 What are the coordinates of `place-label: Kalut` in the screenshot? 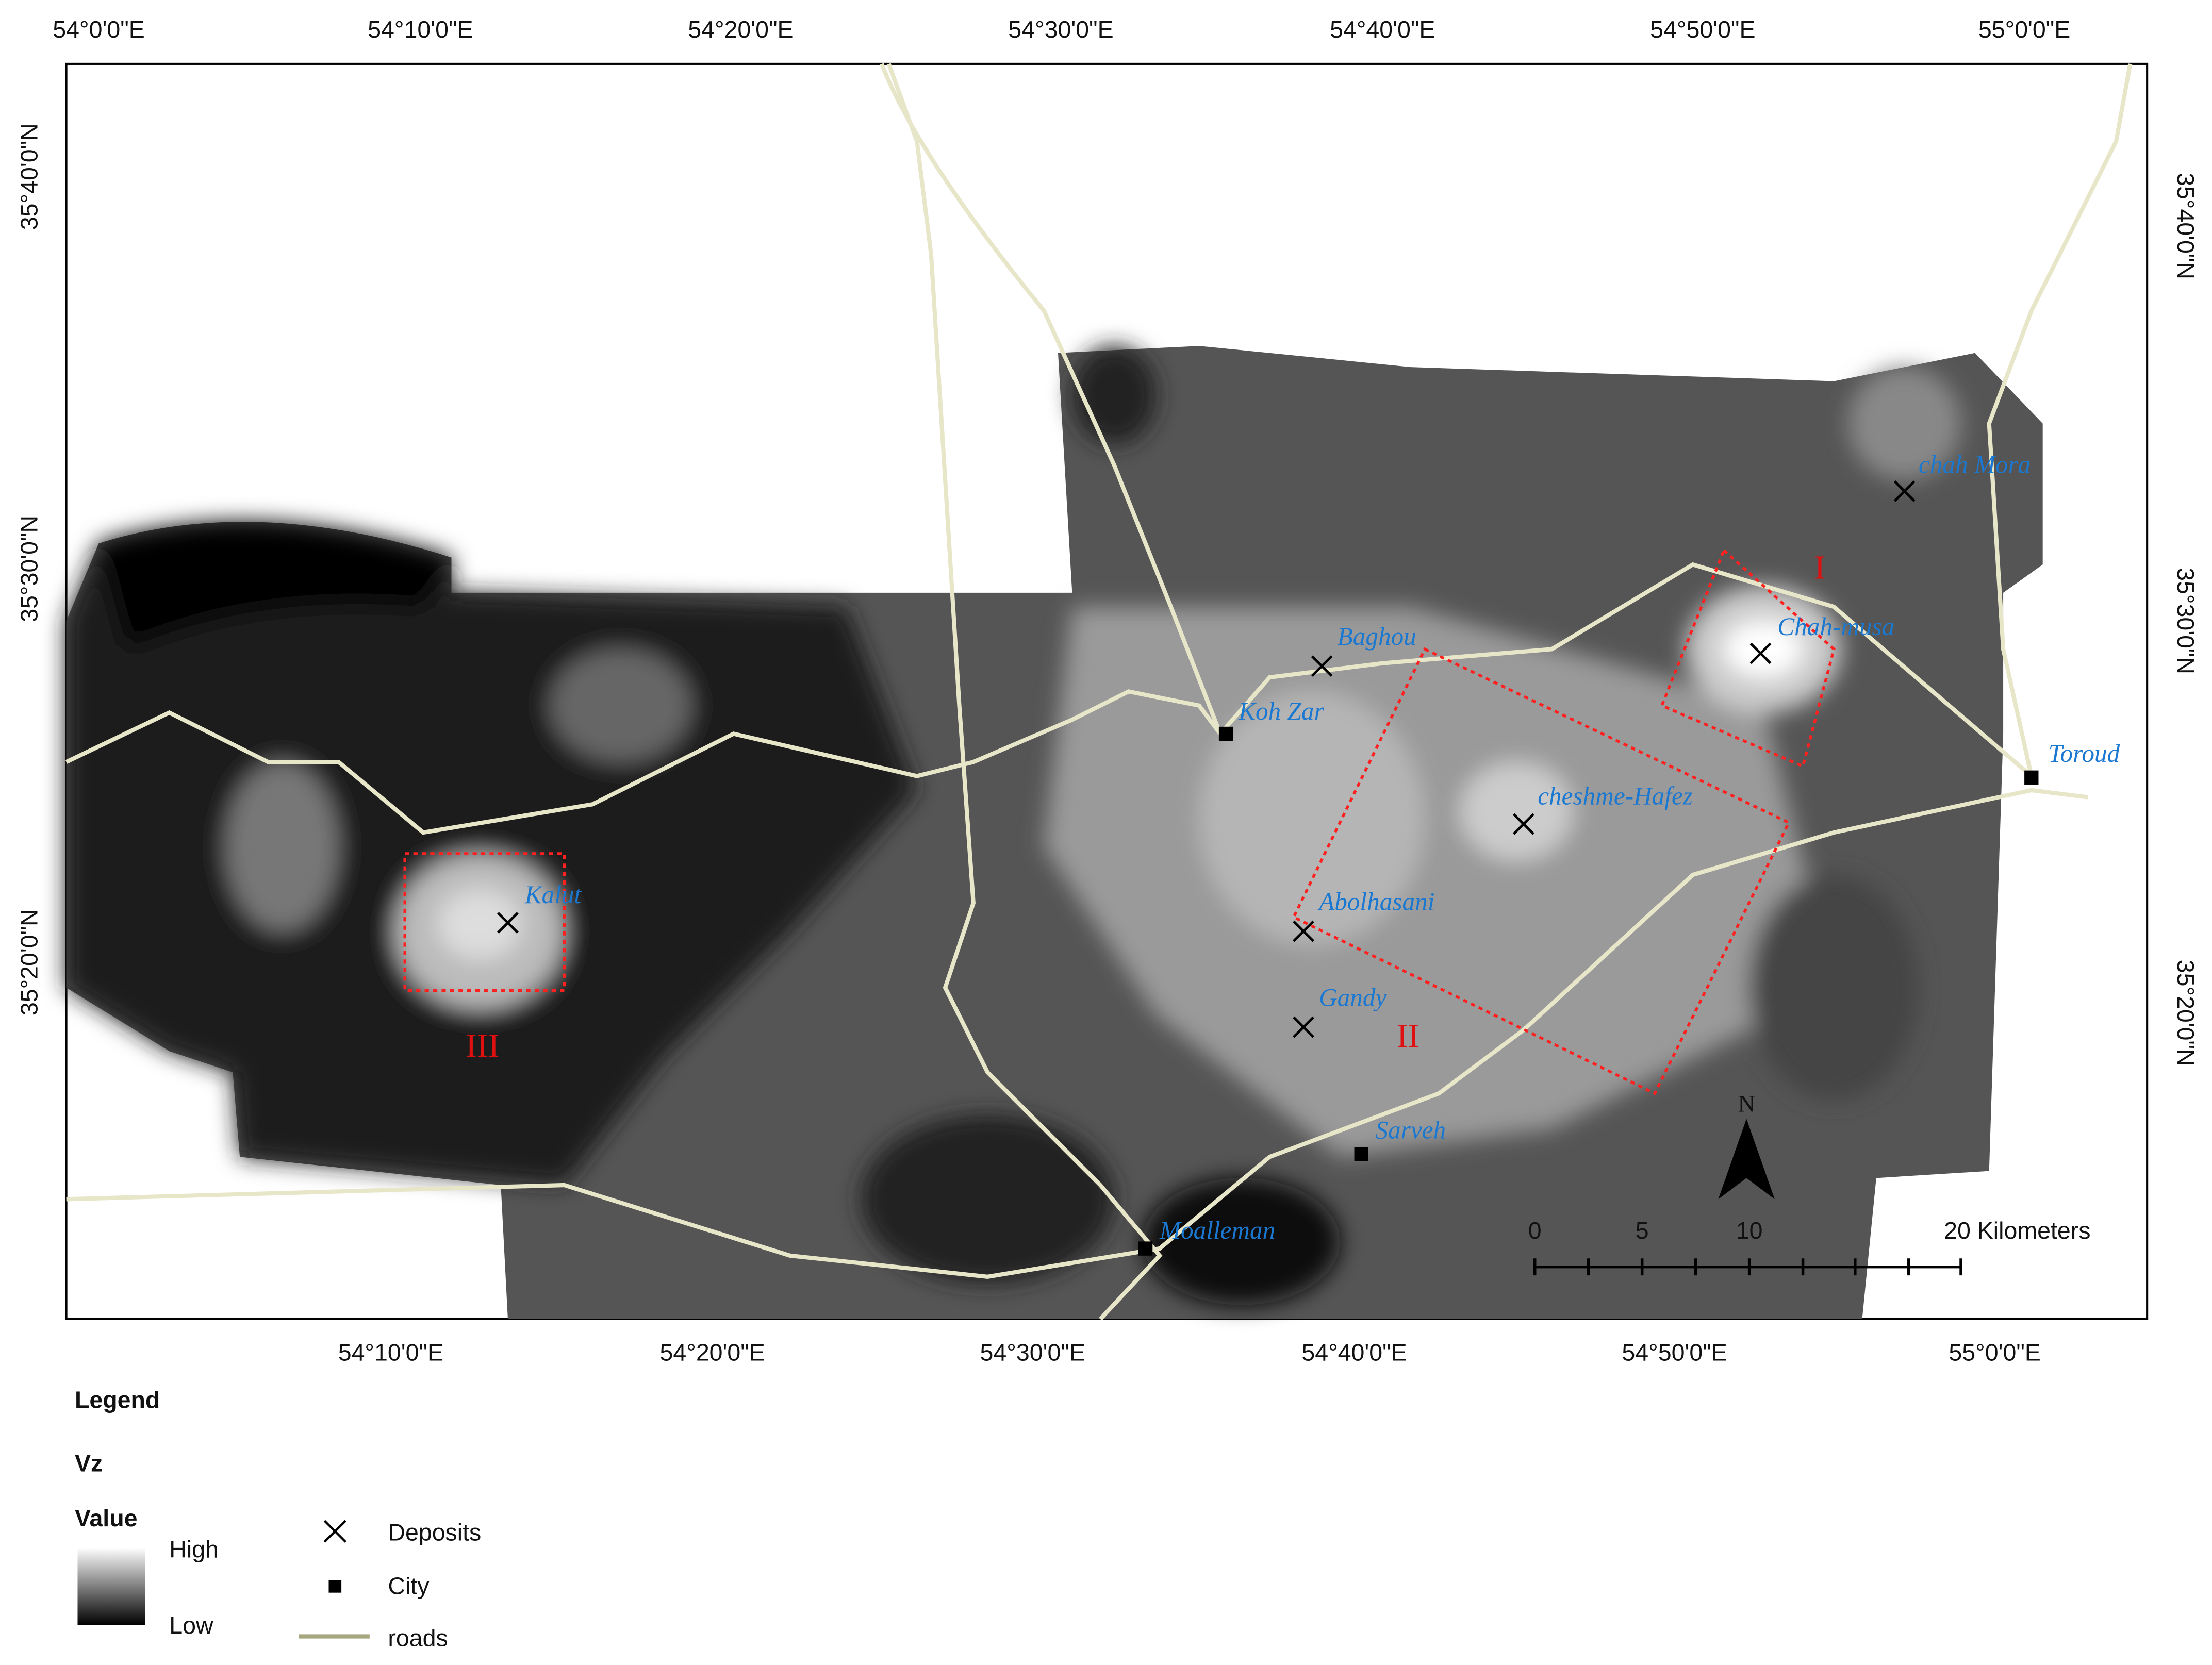 It's located at (553, 894).